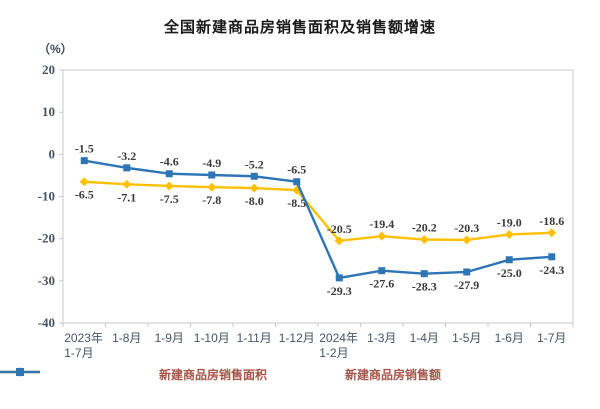  I want to click on svg-text: 1-10月, so click(212, 338).